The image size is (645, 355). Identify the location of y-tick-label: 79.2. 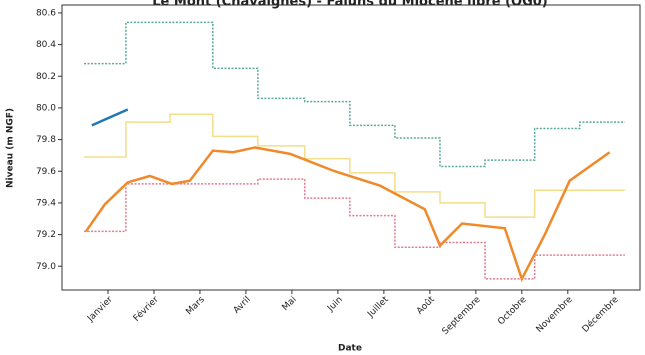
(46, 235).